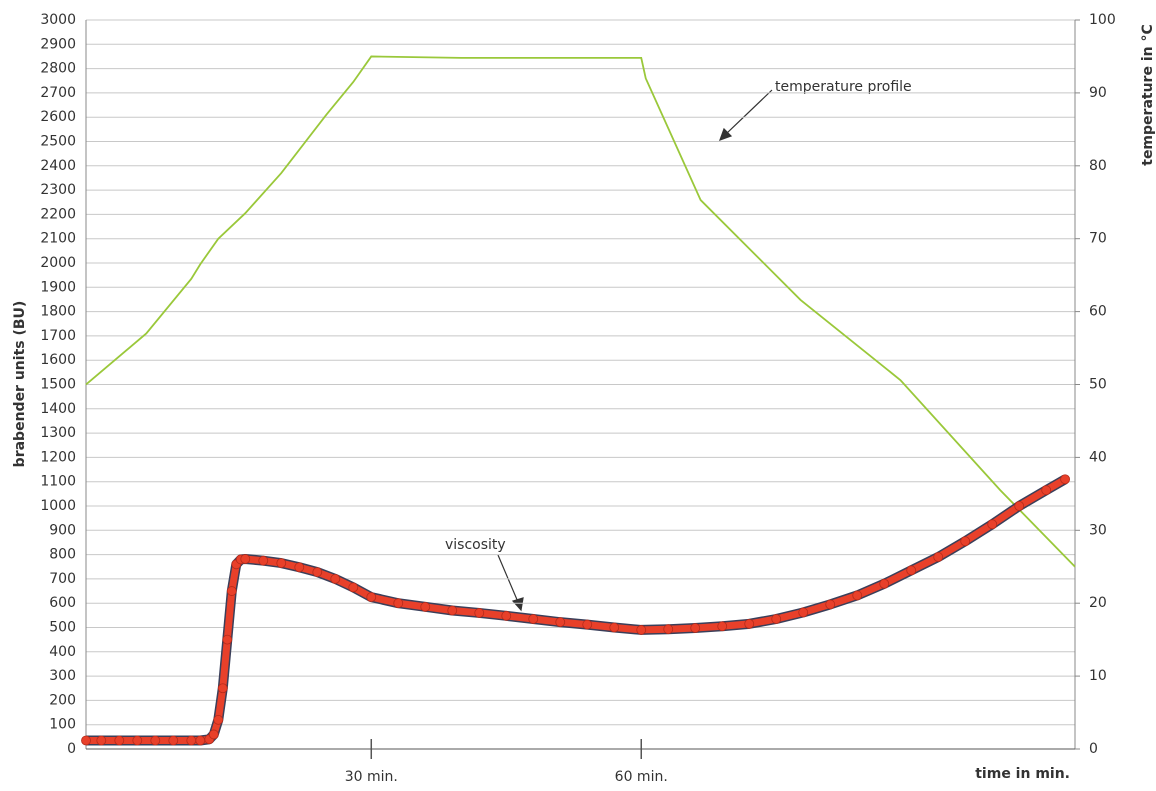 This screenshot has height=791, width=1156. What do you see at coordinates (1022, 774) in the screenshot?
I see `x-axis-label: time in min.` at bounding box center [1022, 774].